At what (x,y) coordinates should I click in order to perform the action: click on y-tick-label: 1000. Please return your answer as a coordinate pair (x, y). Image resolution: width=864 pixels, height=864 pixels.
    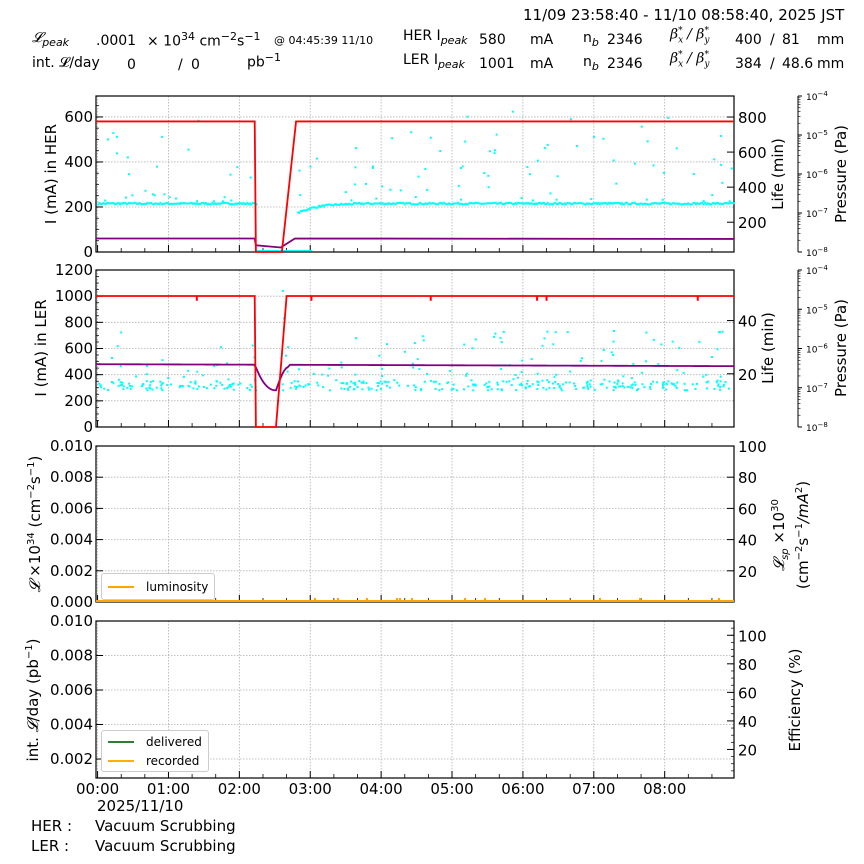
    Looking at the image, I should click on (74, 296).